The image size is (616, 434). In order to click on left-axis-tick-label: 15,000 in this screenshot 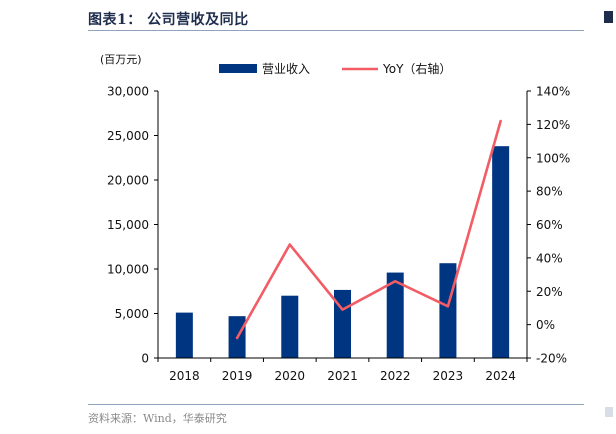, I will do `click(128, 225)`.